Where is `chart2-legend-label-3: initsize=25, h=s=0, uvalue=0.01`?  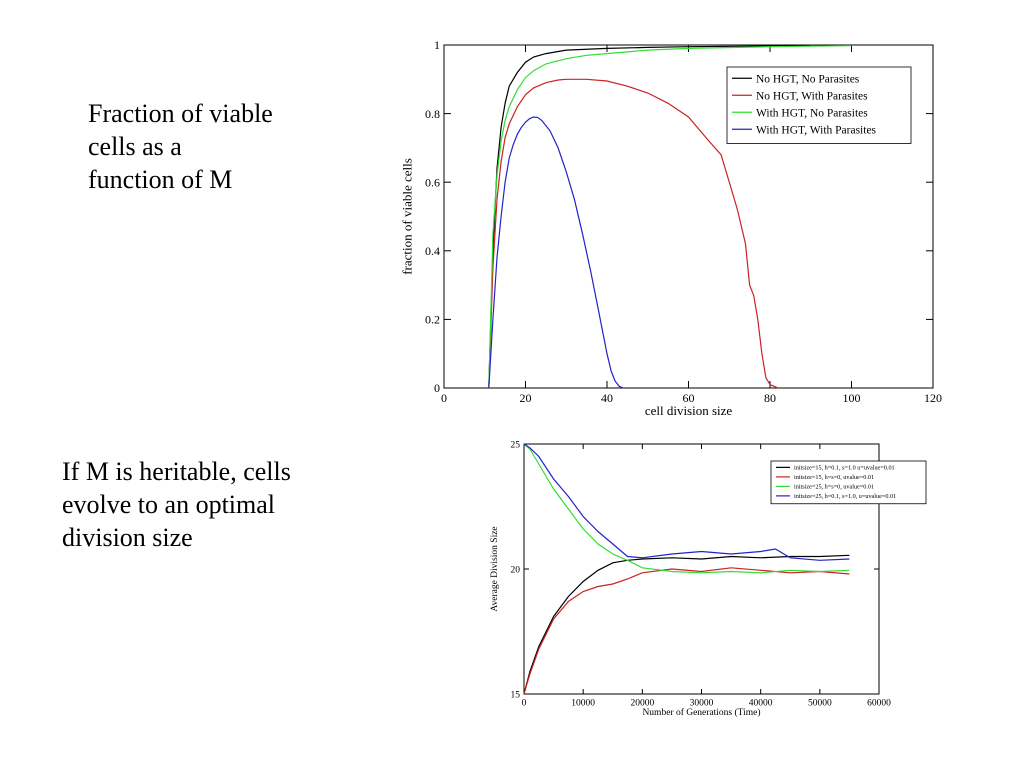
chart2-legend-label-3: initsize=25, h=s=0, uvalue=0.01 is located at coordinates (834, 487).